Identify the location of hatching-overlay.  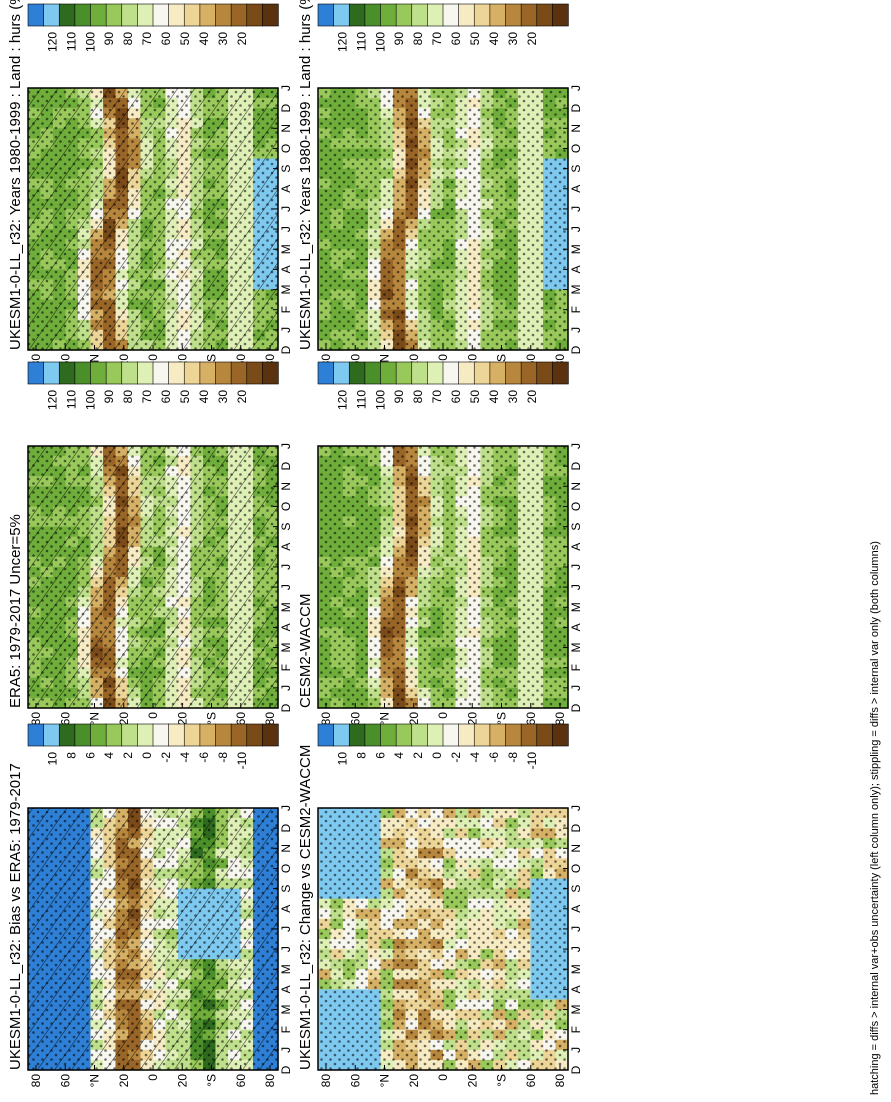
(153, 219).